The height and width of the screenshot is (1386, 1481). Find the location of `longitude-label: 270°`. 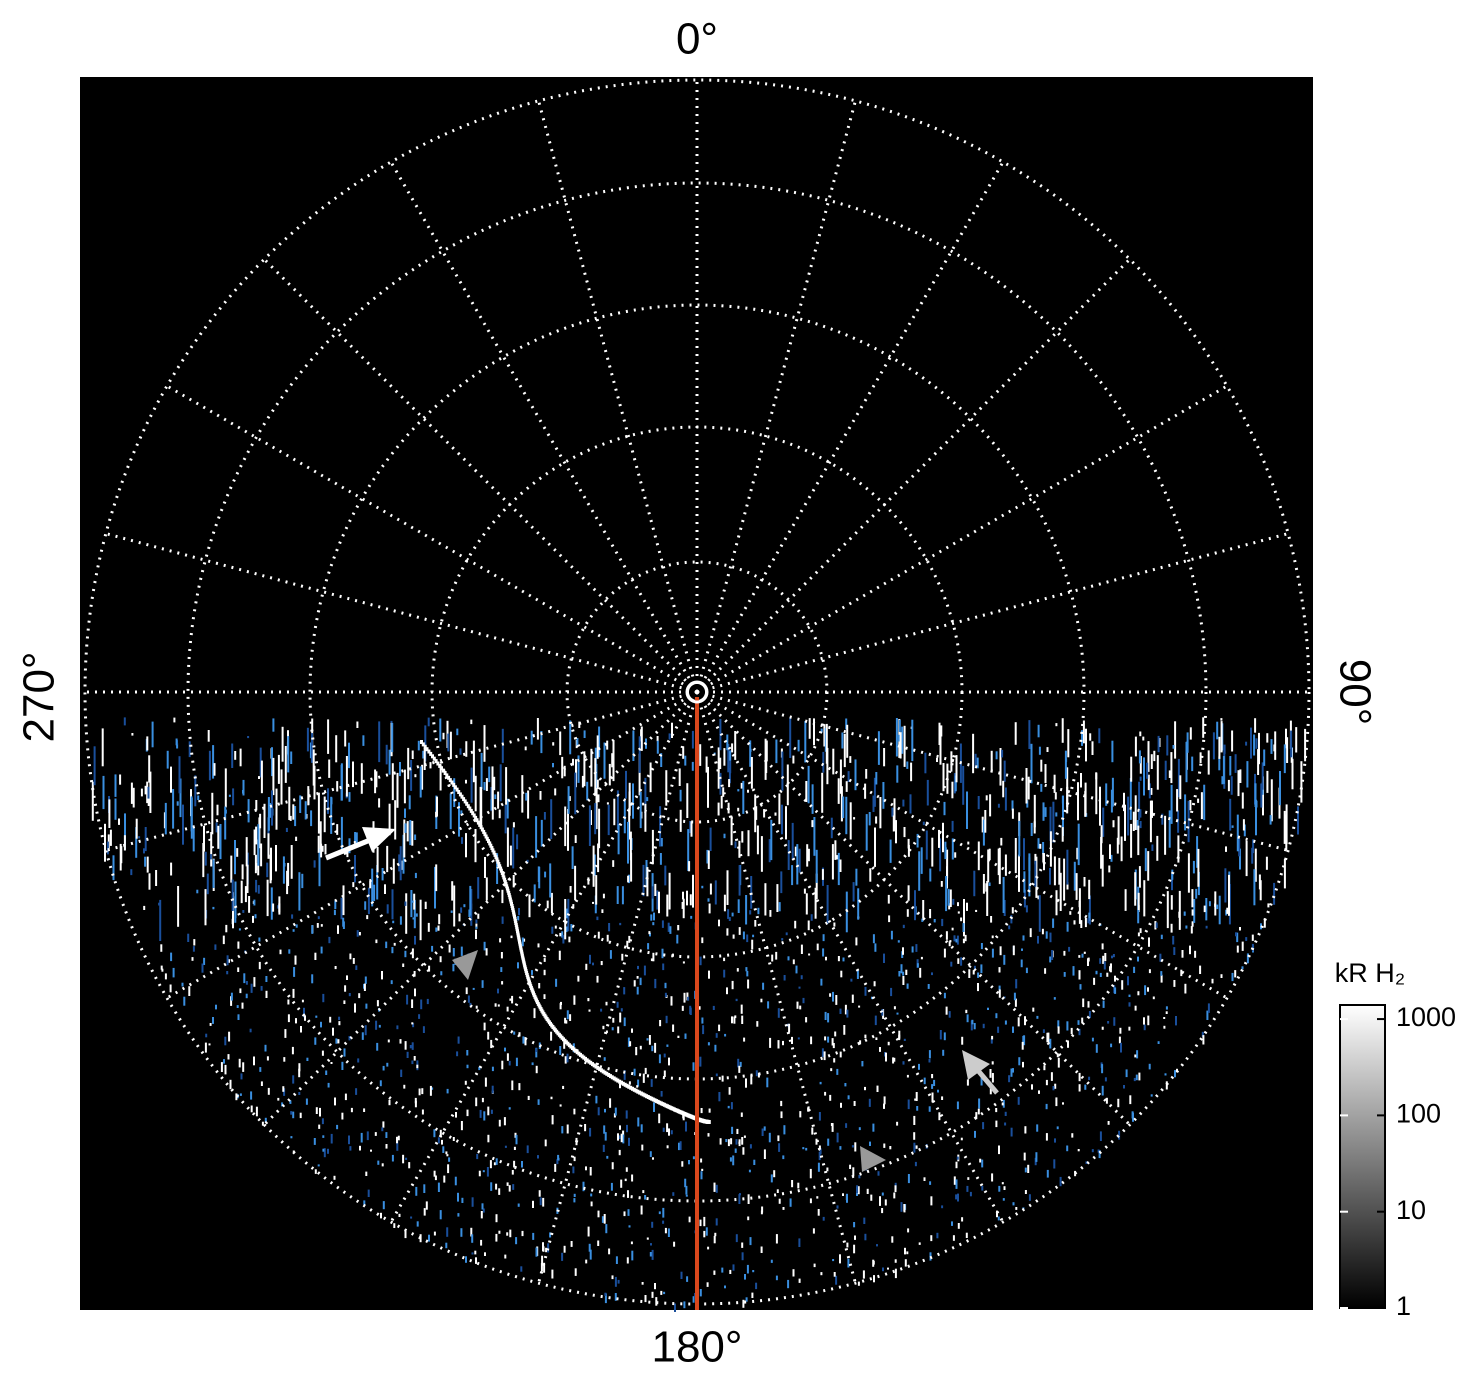

longitude-label: 270° is located at coordinates (39, 696).